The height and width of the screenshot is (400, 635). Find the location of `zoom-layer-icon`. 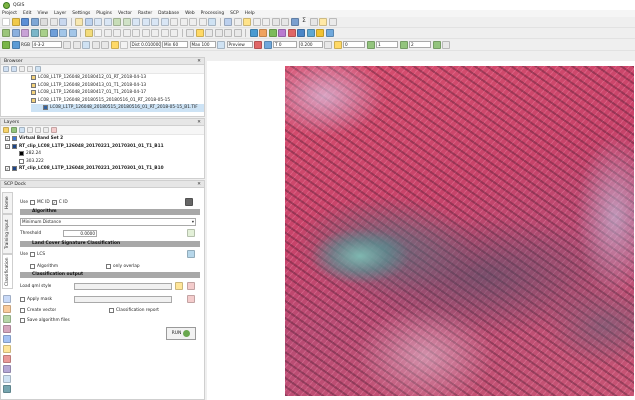

zoom-layer-icon is located at coordinates (136, 22).